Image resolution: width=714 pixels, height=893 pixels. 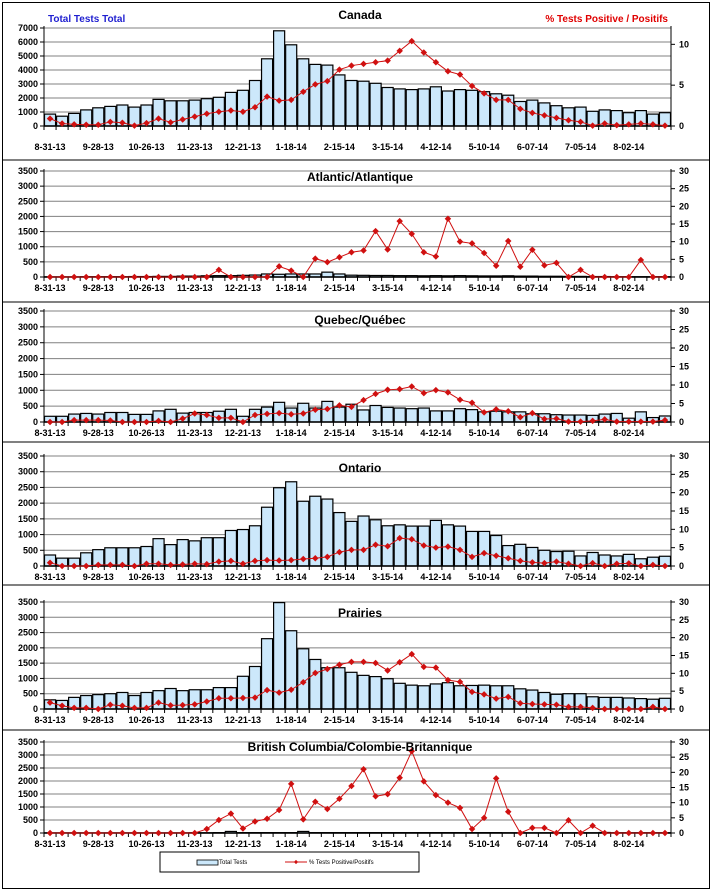 I want to click on left-axis-header: Total Tests Total, so click(x=86, y=19).